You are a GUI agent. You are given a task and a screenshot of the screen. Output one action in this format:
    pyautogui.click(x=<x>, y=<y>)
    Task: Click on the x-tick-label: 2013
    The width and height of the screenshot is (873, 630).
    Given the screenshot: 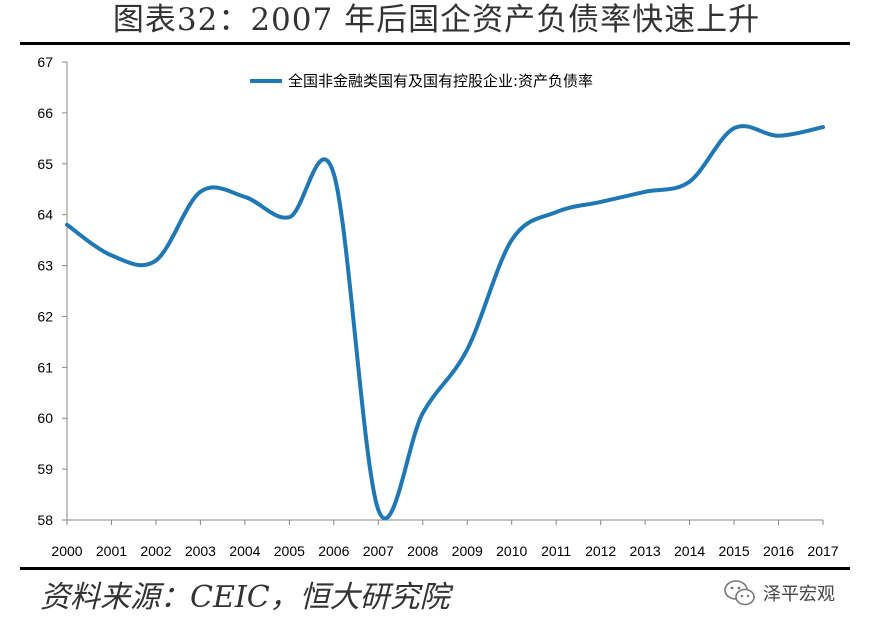 What is the action you would take?
    pyautogui.click(x=645, y=551)
    